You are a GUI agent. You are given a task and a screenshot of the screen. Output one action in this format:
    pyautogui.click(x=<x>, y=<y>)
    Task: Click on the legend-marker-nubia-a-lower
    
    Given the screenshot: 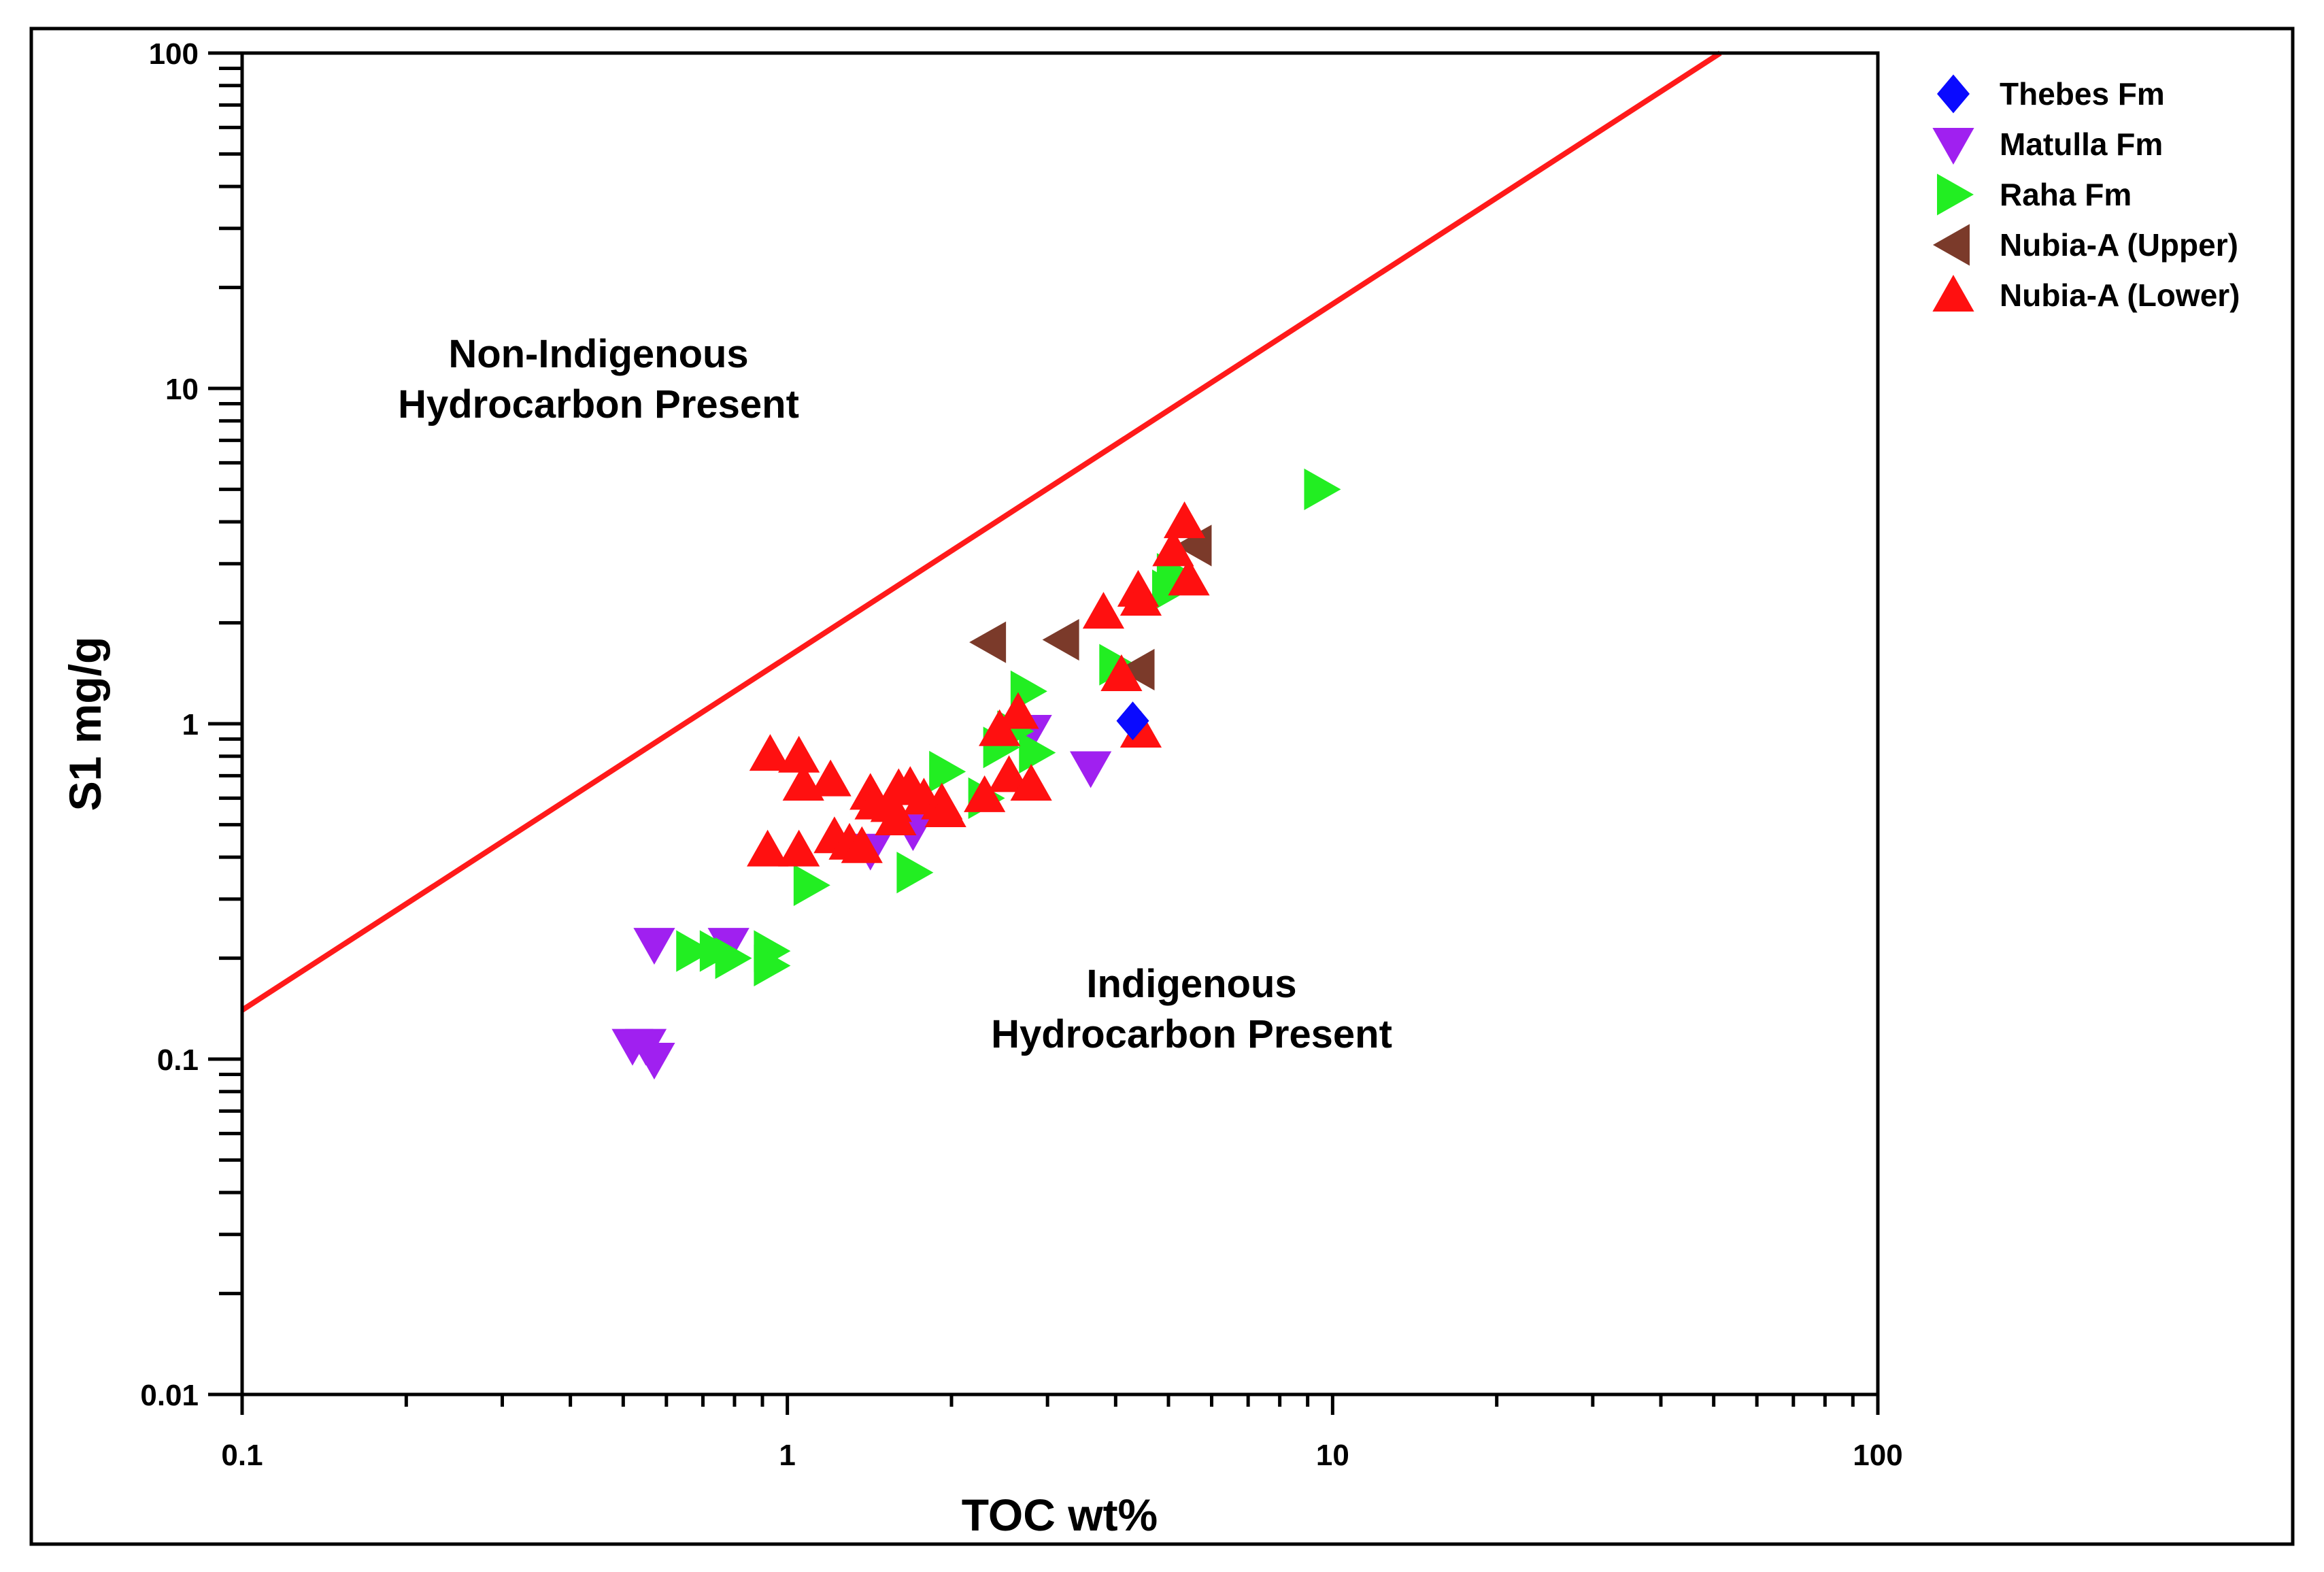 What is the action you would take?
    pyautogui.click(x=1953, y=293)
    